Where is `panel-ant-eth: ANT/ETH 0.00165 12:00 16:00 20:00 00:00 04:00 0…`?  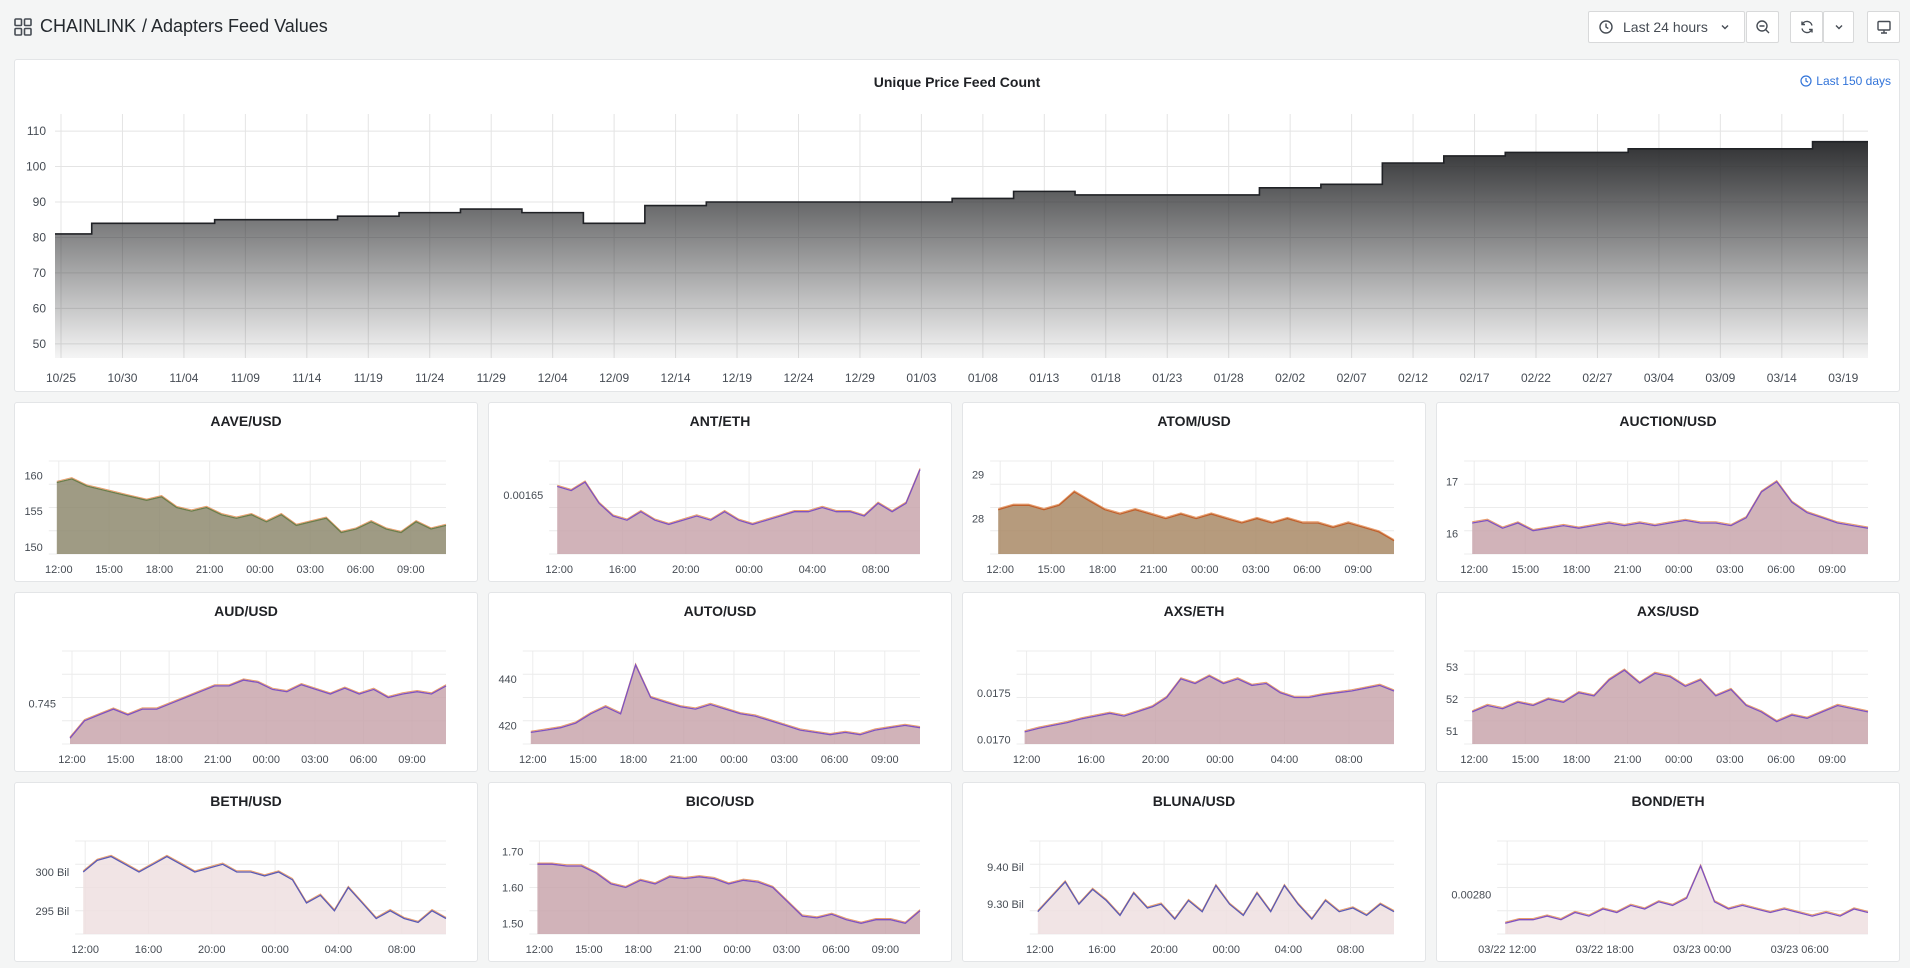 panel-ant-eth: ANT/ETH 0.00165 12:00 16:00 20:00 00:00 04:00 0… is located at coordinates (720, 492).